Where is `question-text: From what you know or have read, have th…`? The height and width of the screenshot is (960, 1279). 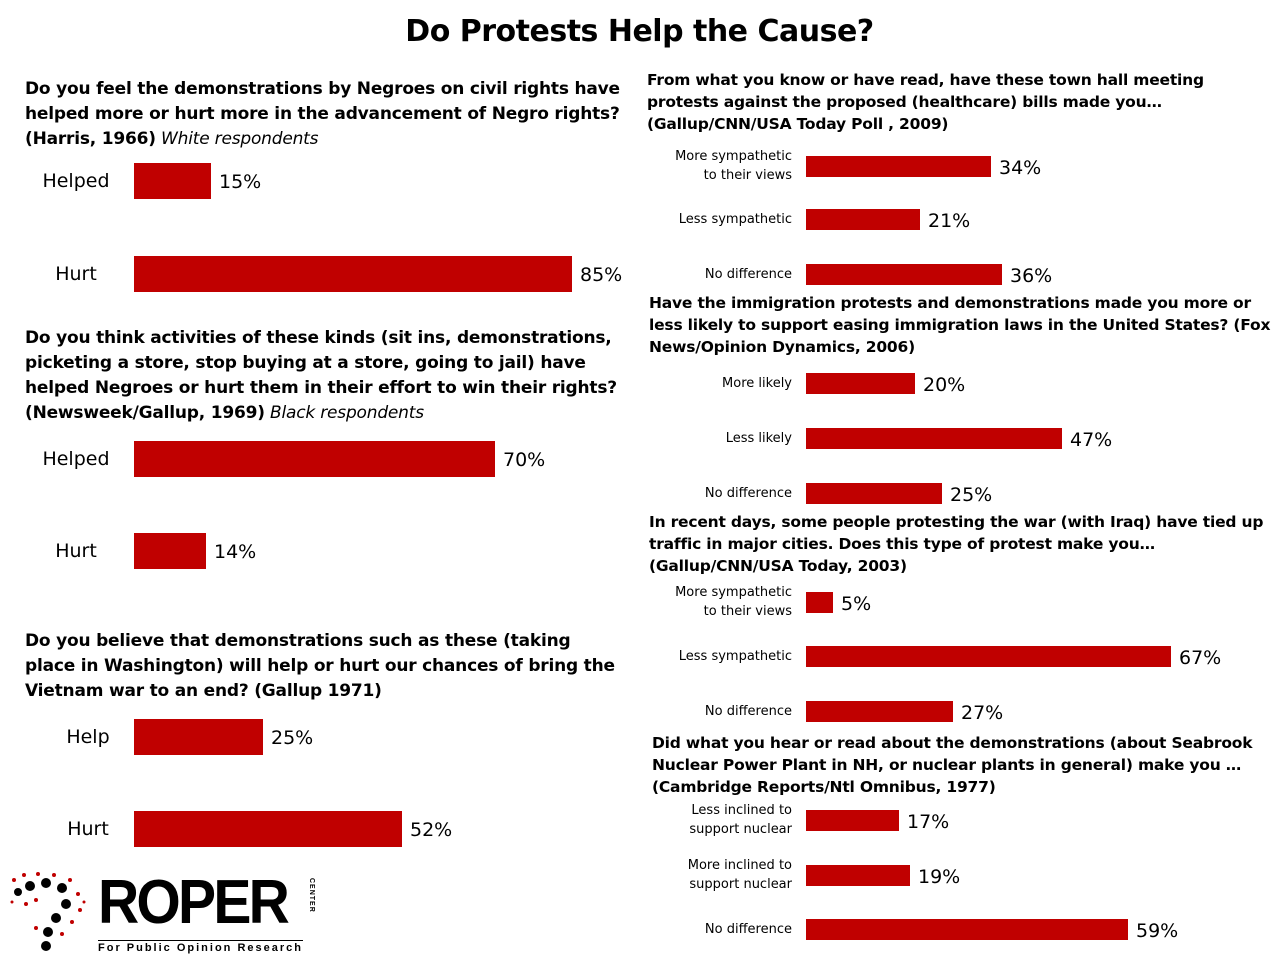 question-text: From what you know or have read, have th… is located at coordinates (925, 102).